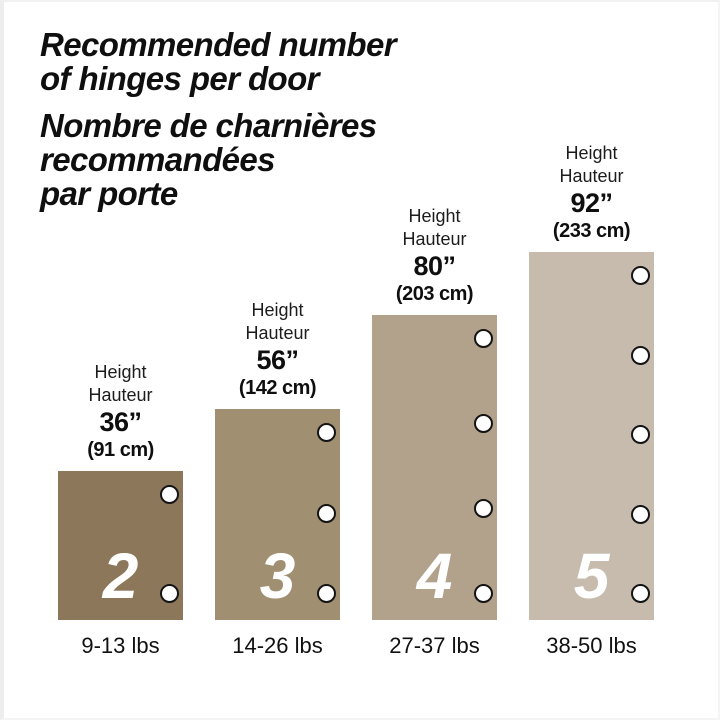  What do you see at coordinates (591, 645) in the screenshot?
I see `weight-range-label: 38-50 lbs` at bounding box center [591, 645].